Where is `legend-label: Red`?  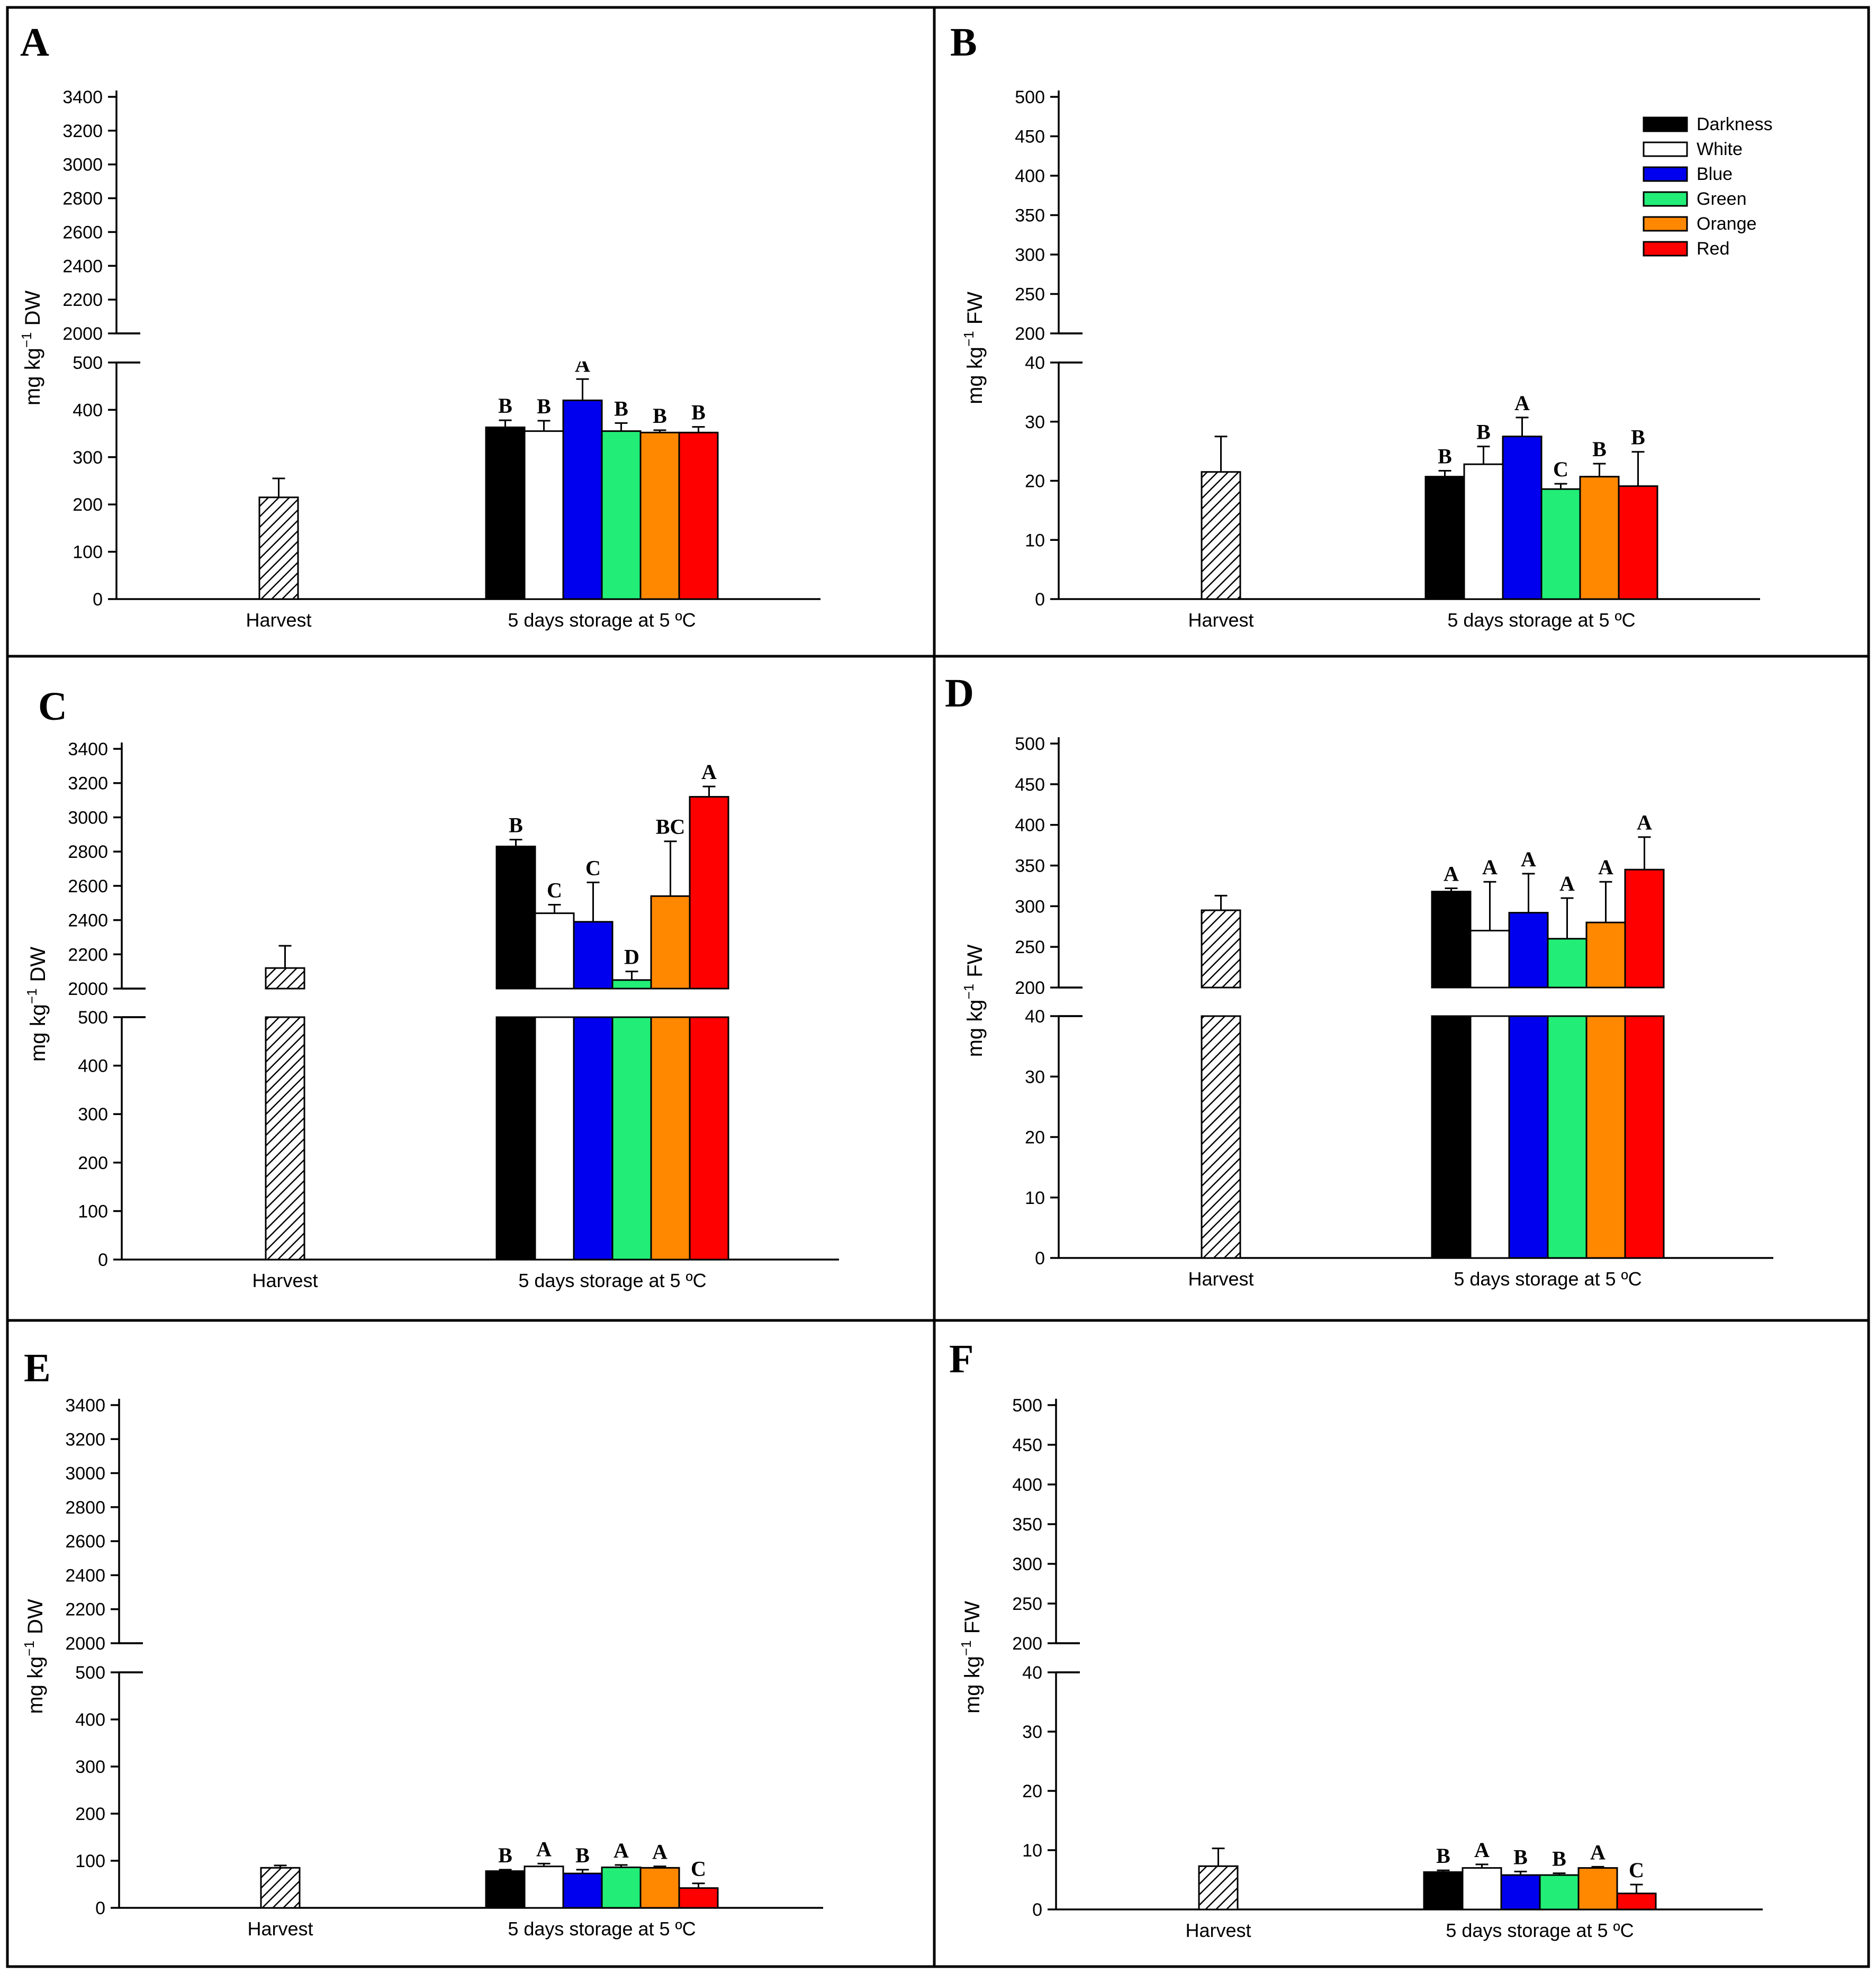
legend-label: Red is located at coordinates (1713, 249).